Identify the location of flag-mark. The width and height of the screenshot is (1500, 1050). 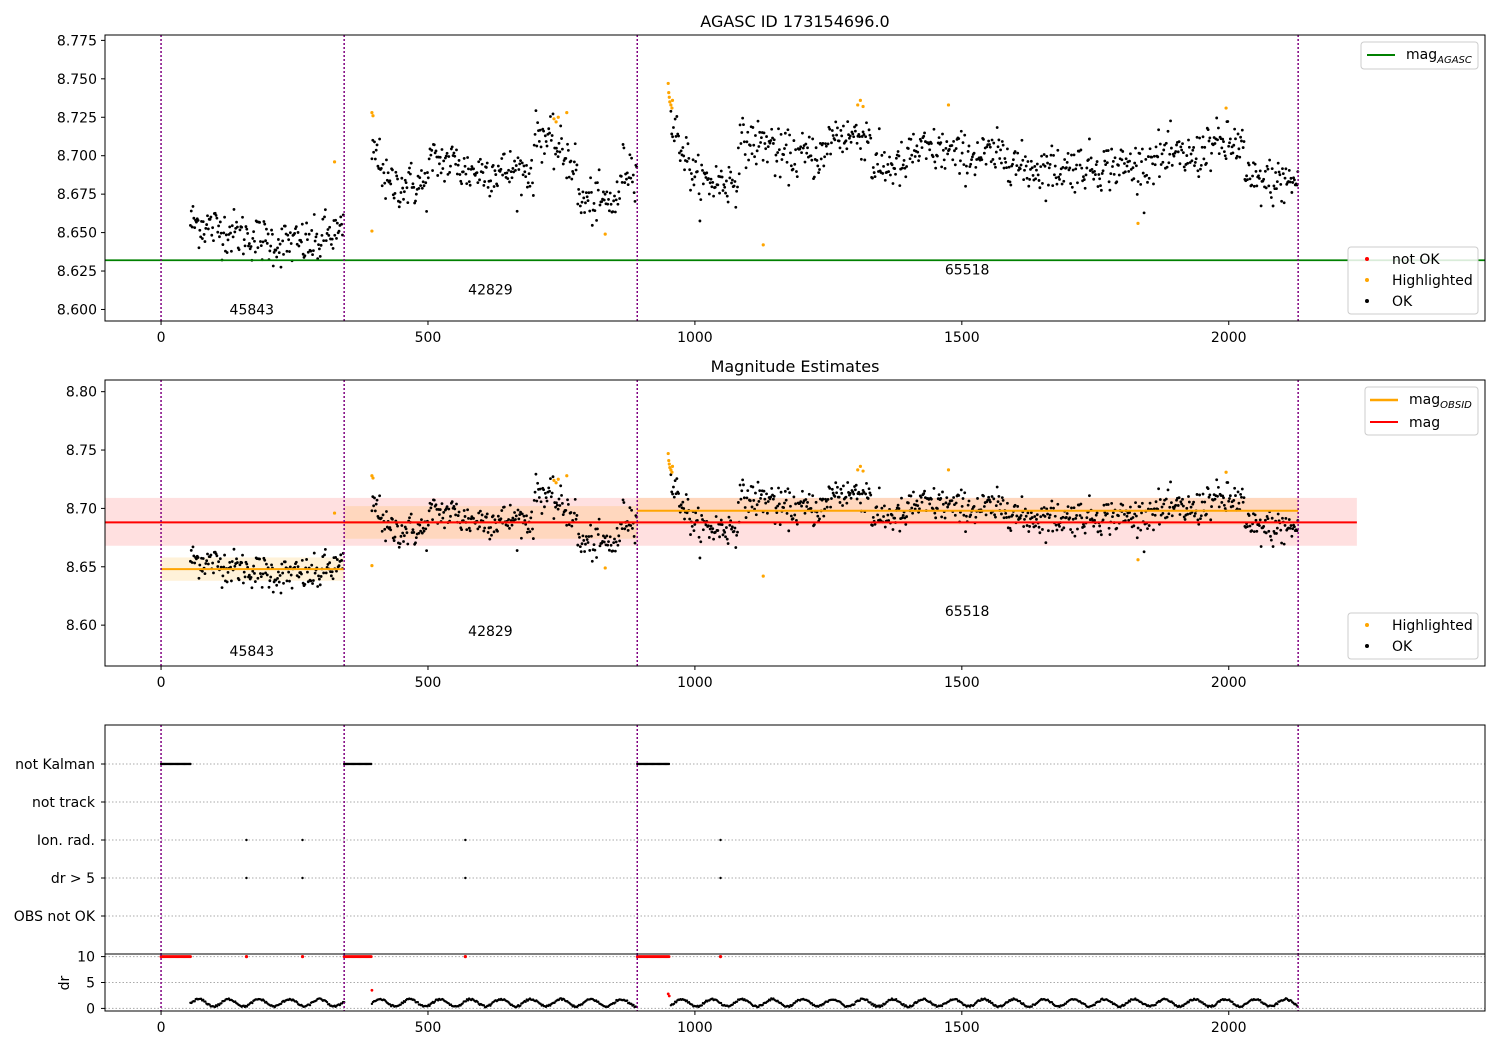
(465, 878).